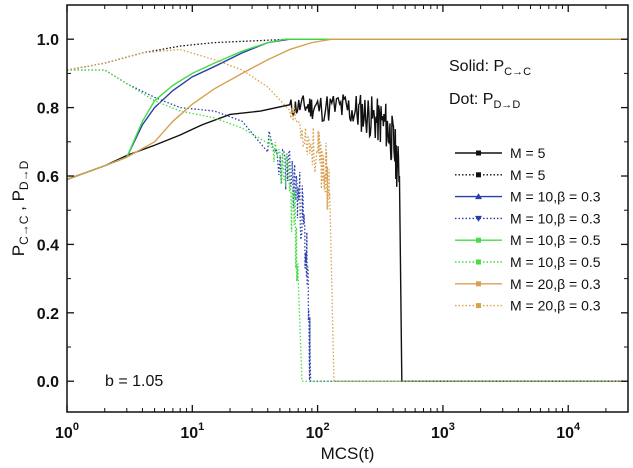 The width and height of the screenshot is (633, 468). What do you see at coordinates (506, 105) in the screenshot?
I see `dot-note-sub: D→D` at bounding box center [506, 105].